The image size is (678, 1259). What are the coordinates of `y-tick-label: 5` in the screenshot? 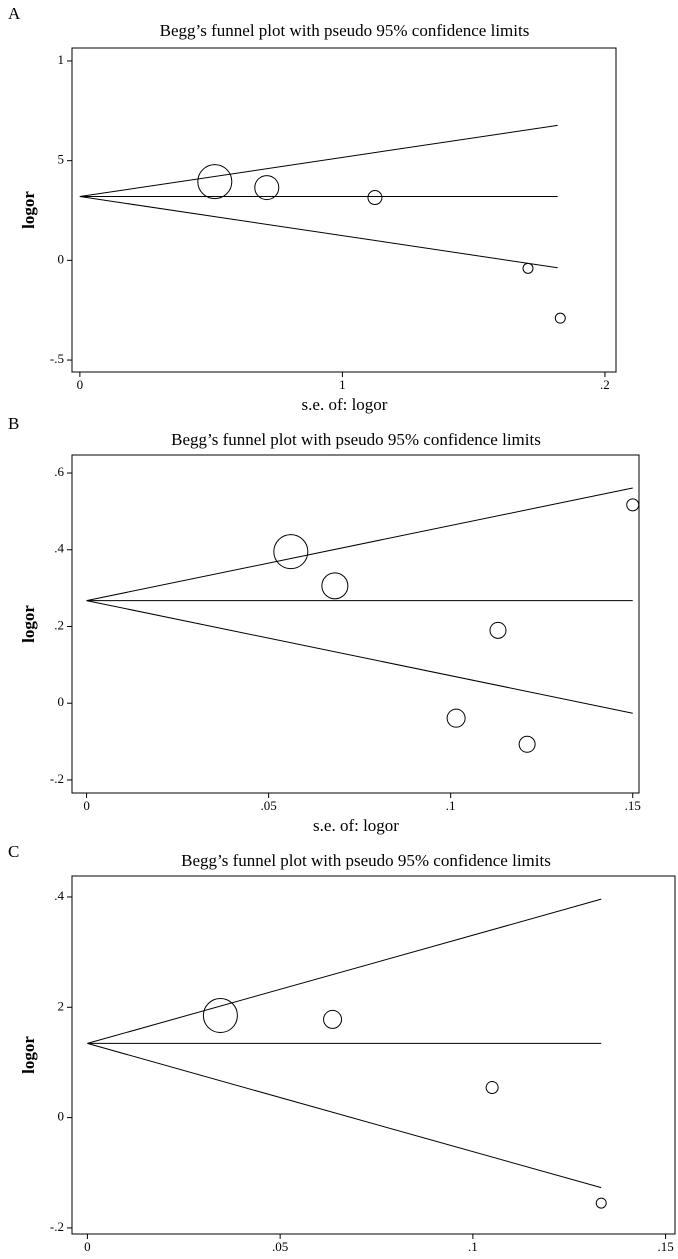 It's located at (61, 159).